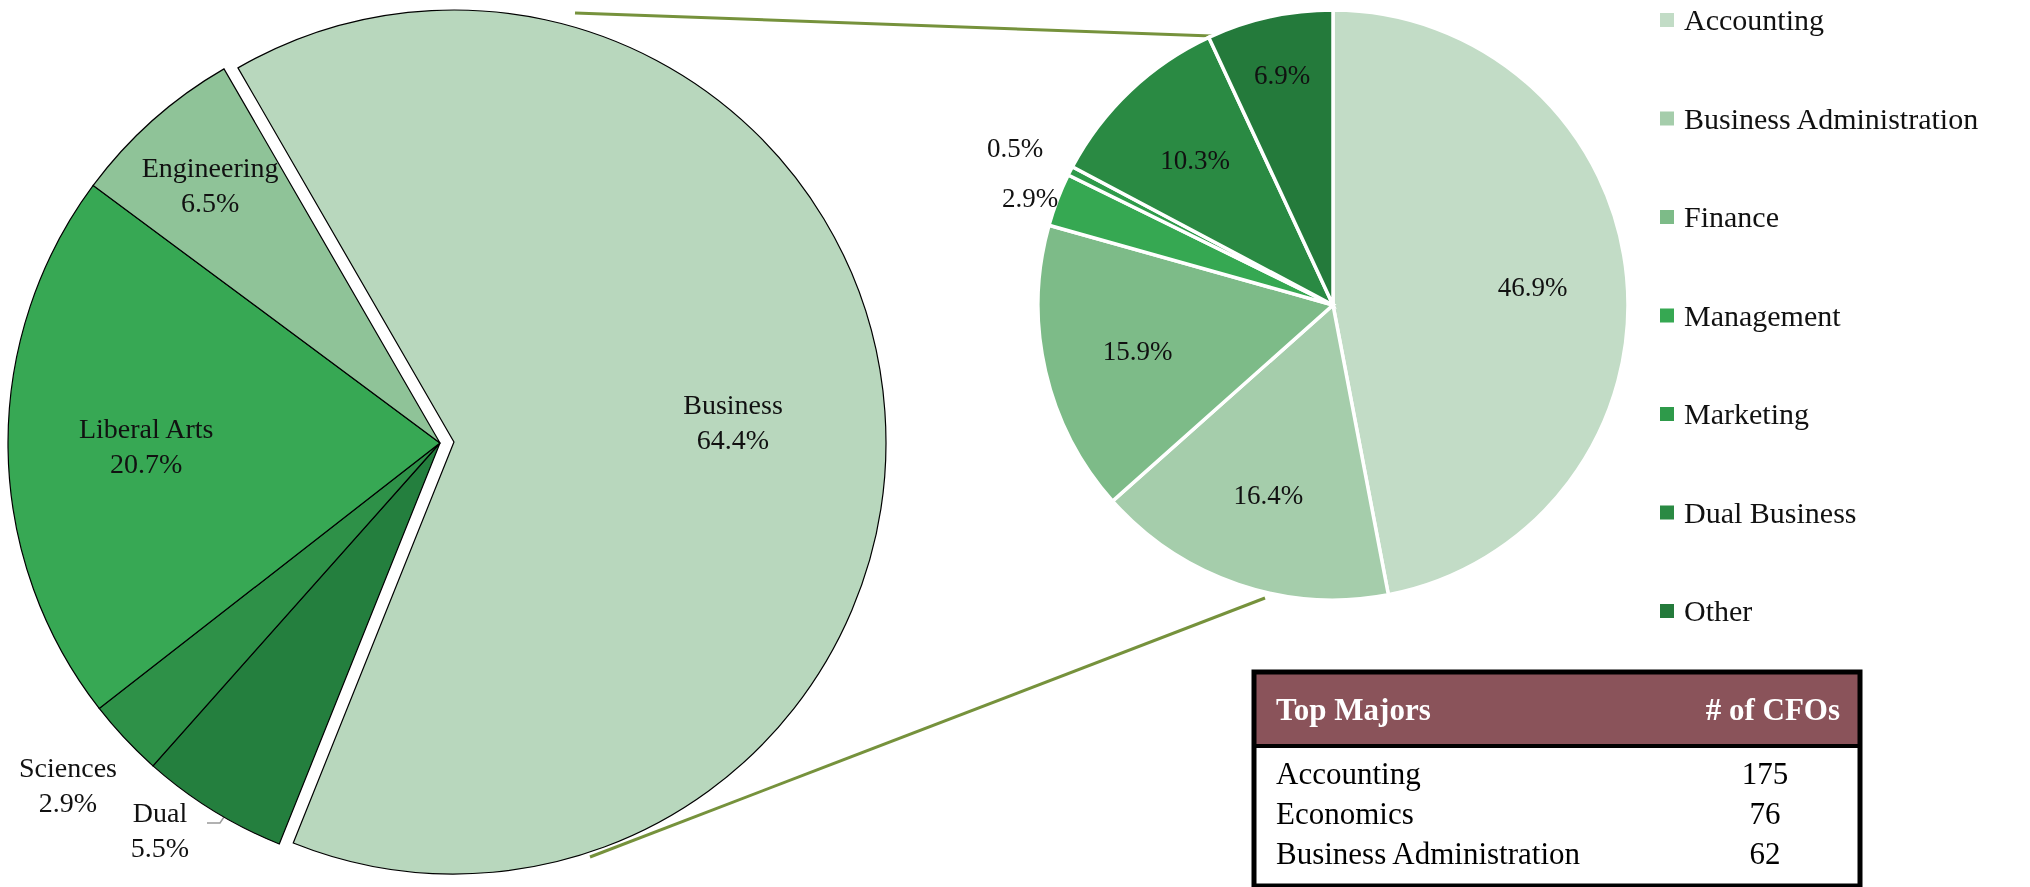 Image resolution: width=2030 pixels, height=887 pixels. Describe the element at coordinates (733, 439) in the screenshot. I see `data-label: 64.4%` at that location.